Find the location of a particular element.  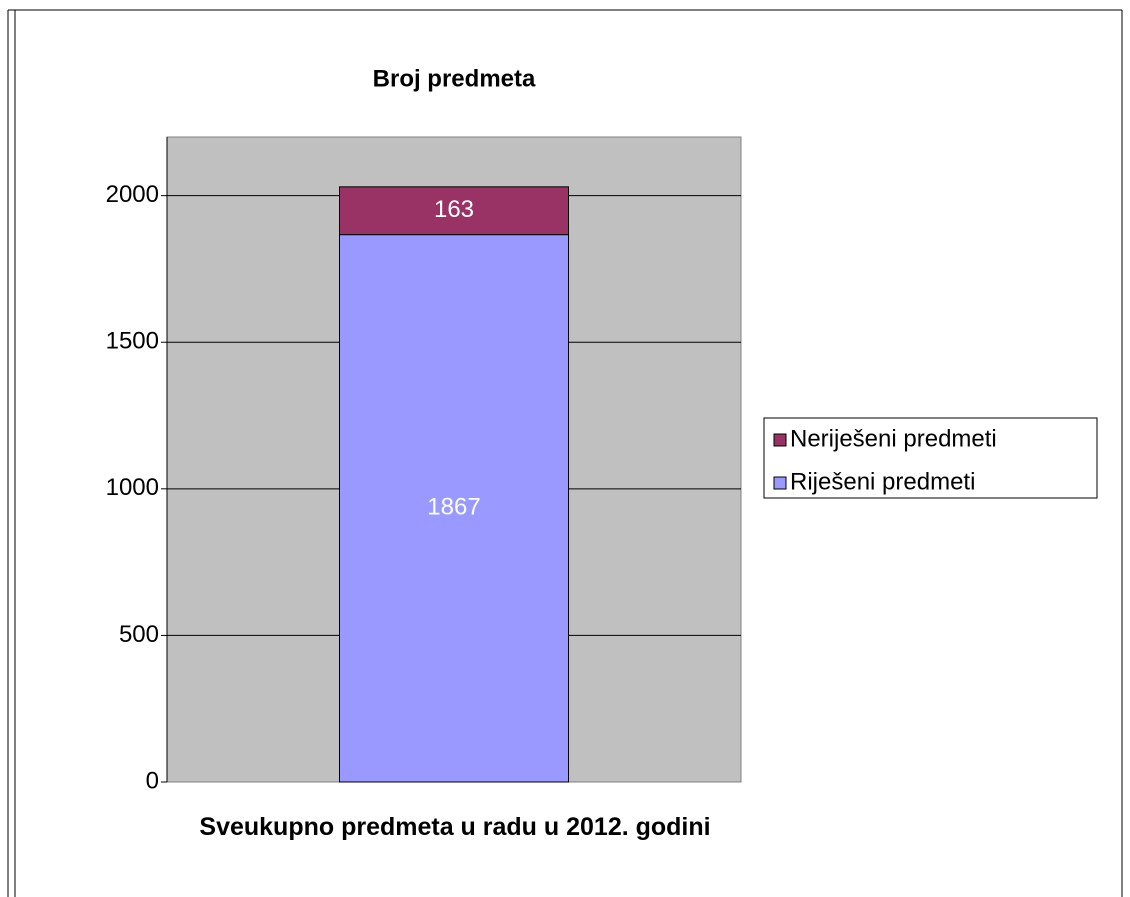

data-label: 1867 is located at coordinates (453, 507).